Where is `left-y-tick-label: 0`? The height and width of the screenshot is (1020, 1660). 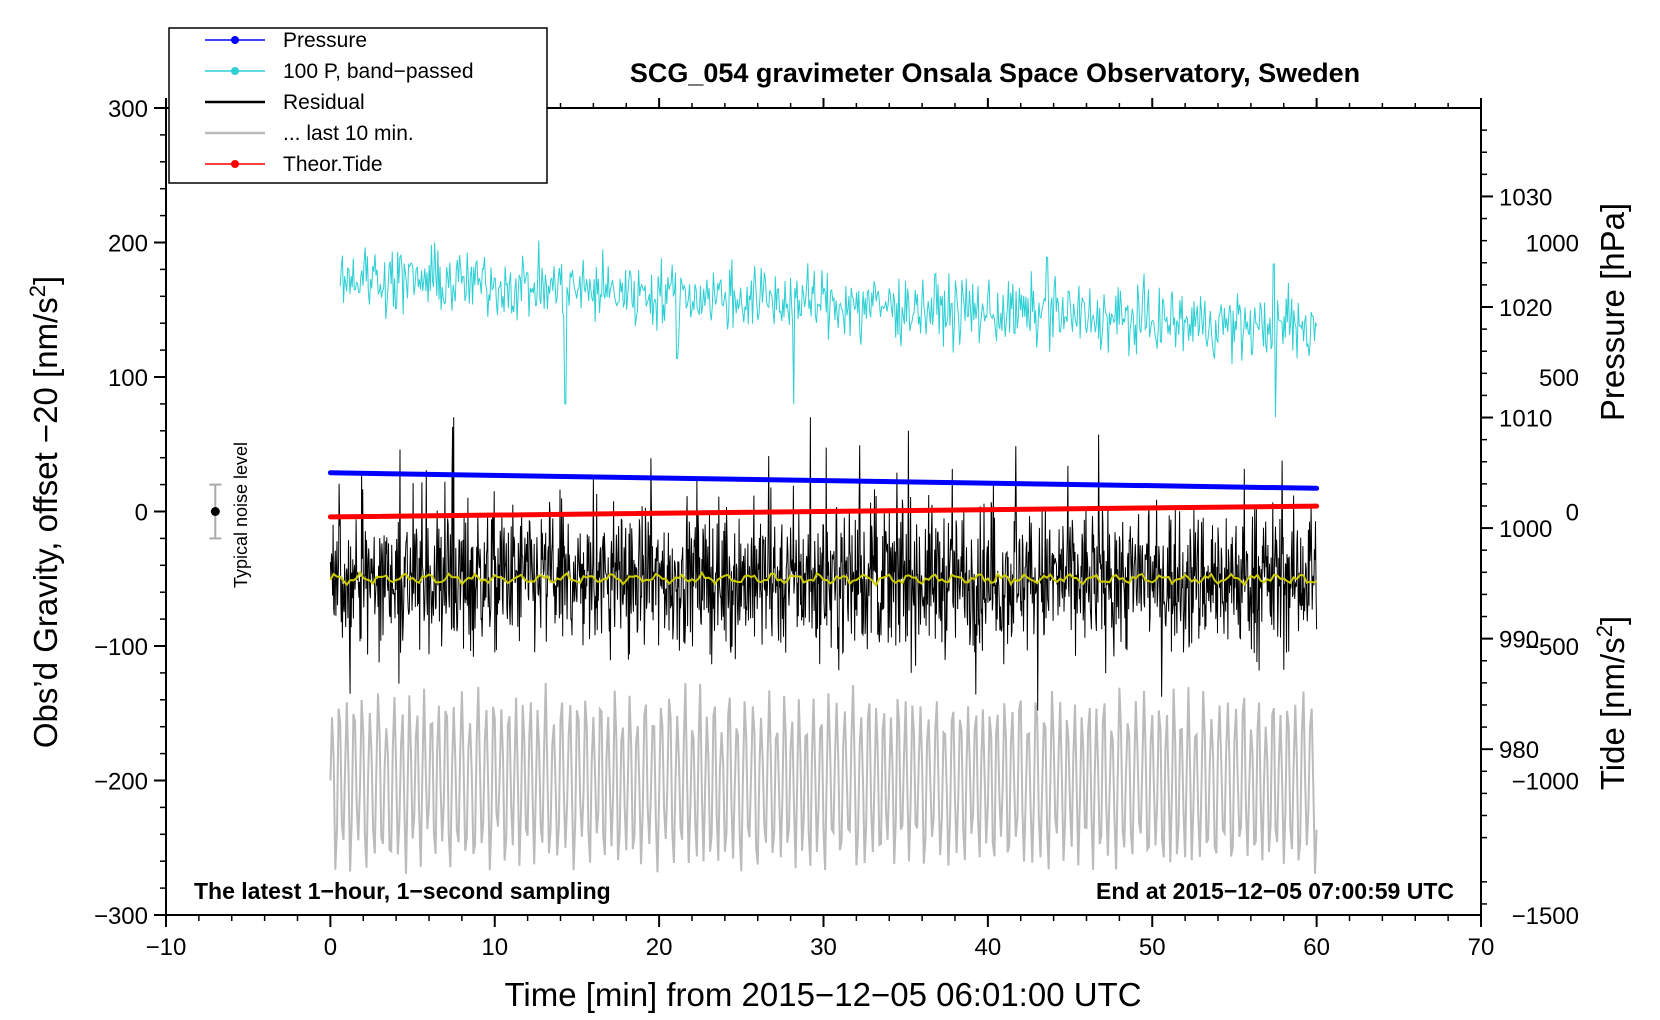
left-y-tick-label: 0 is located at coordinates (141, 513).